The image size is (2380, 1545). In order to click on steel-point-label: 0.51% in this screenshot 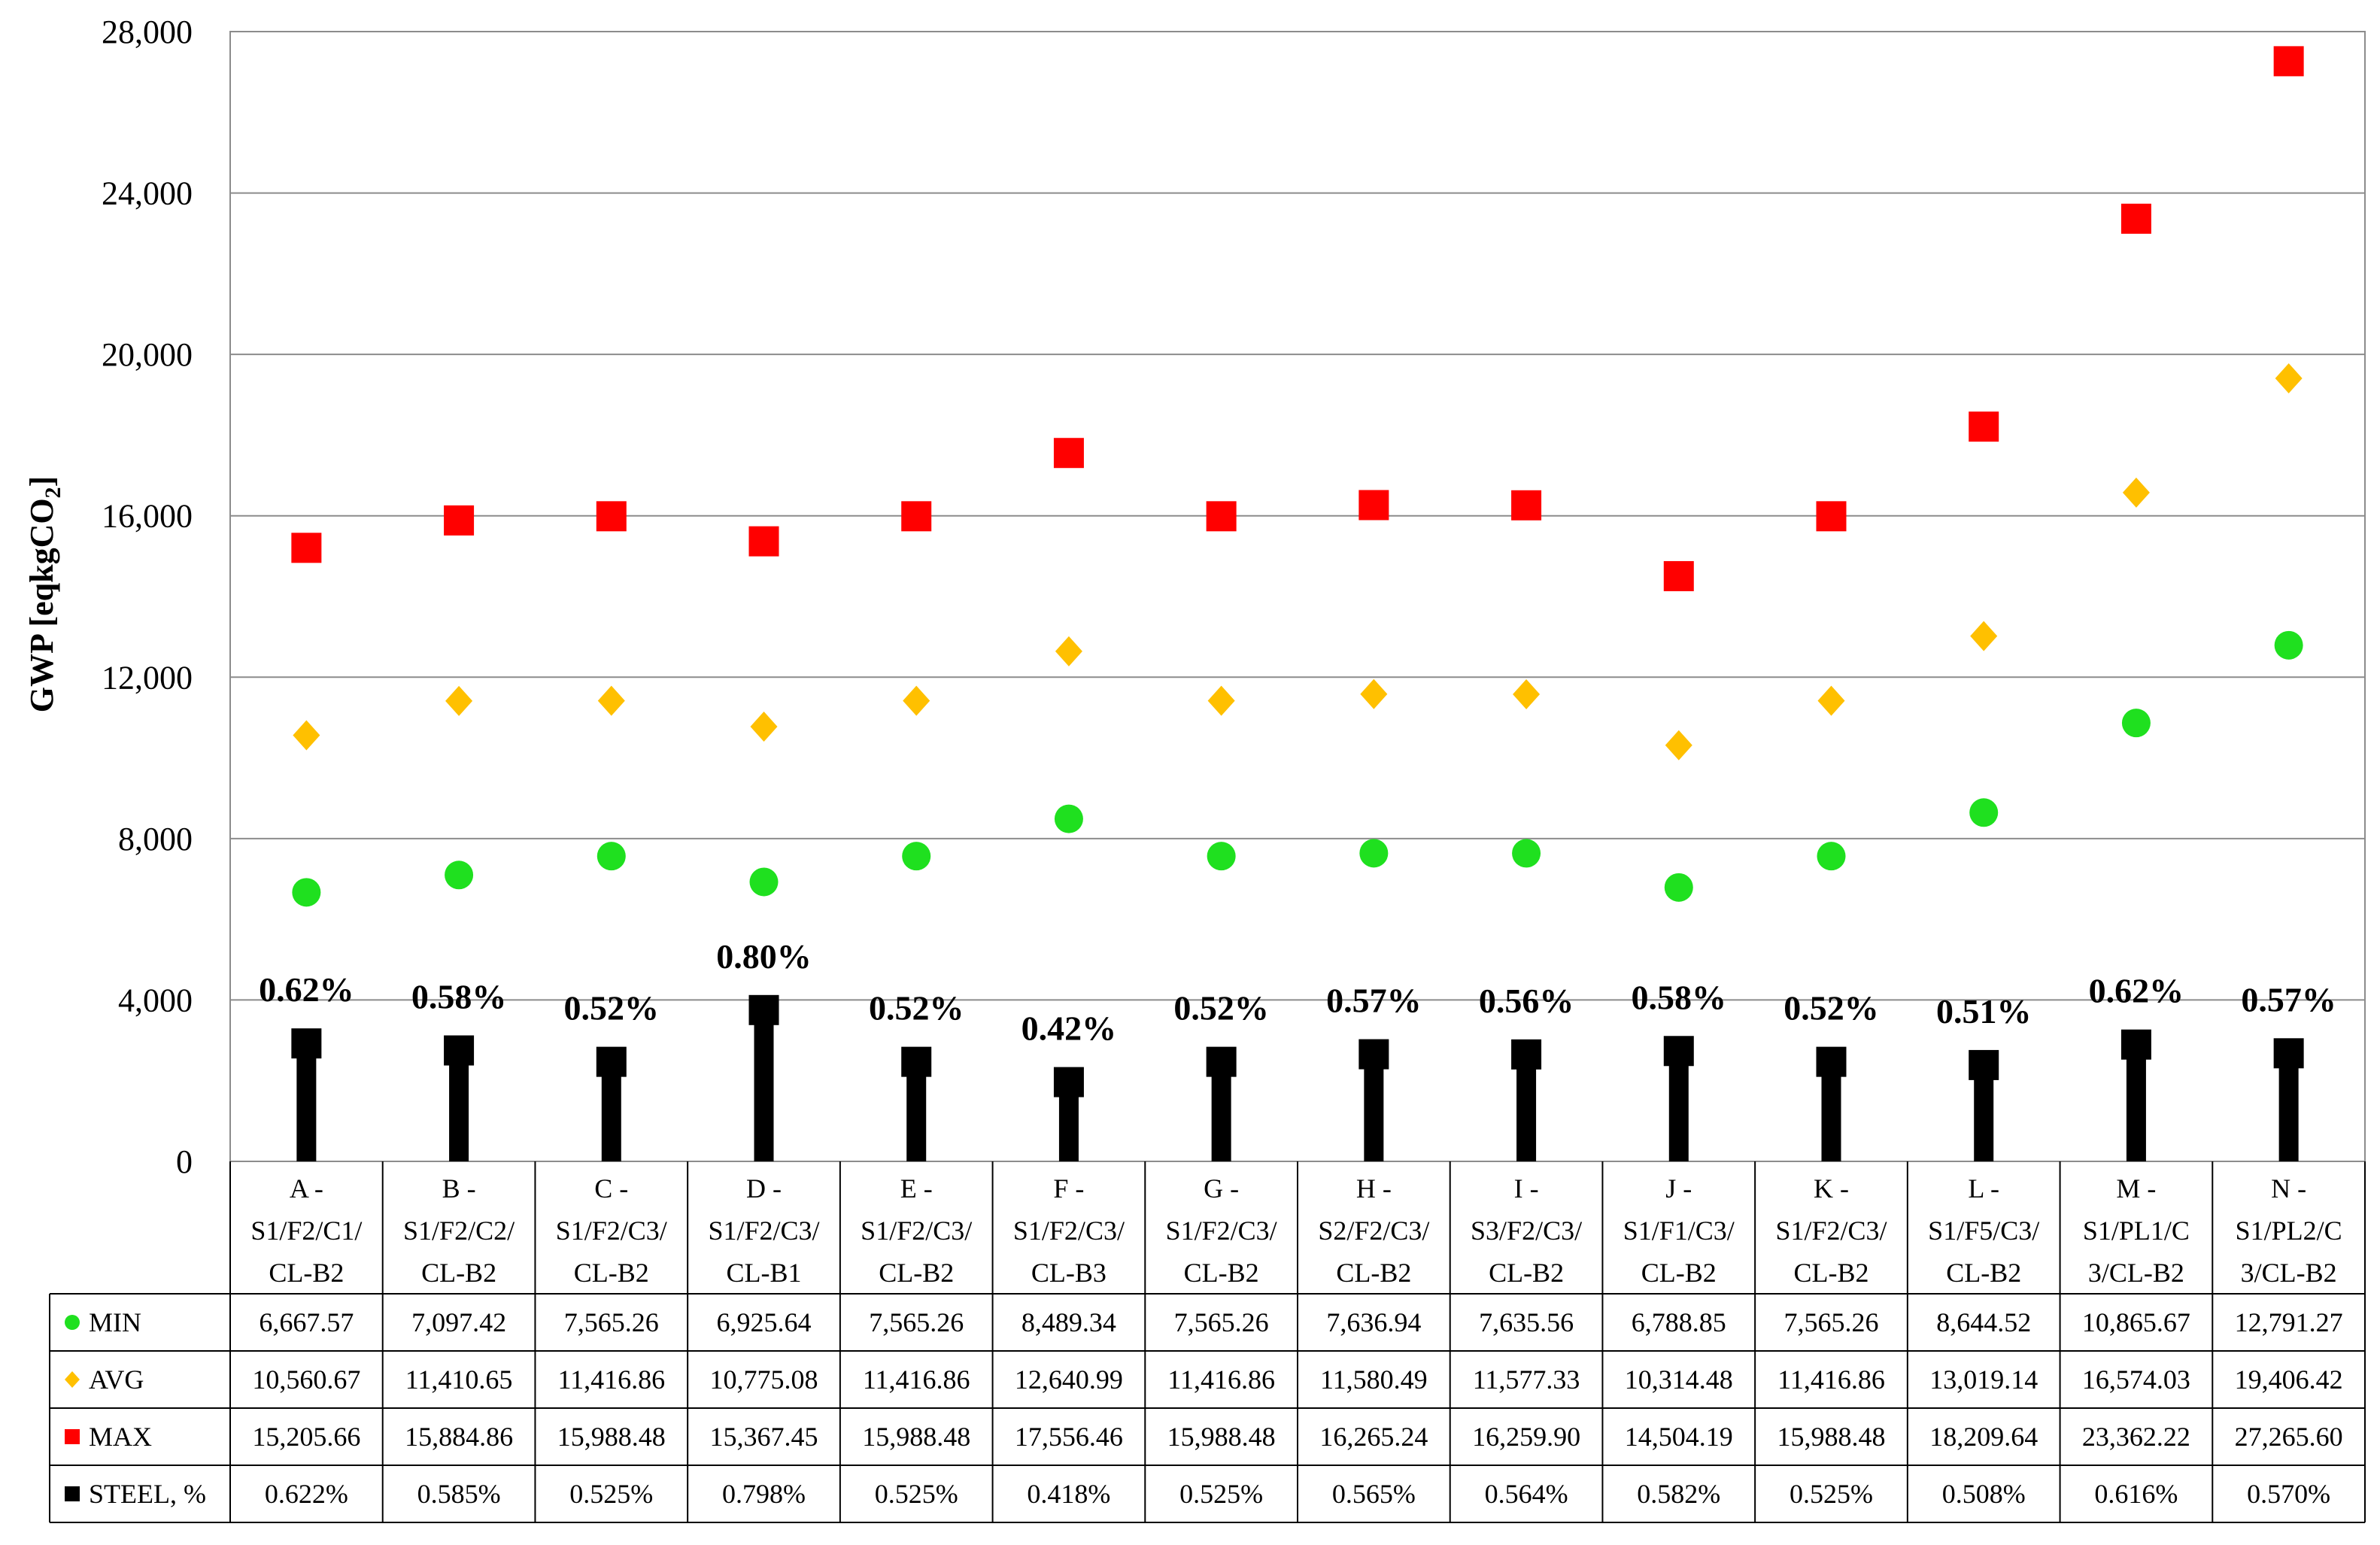, I will do `click(1984, 1011)`.